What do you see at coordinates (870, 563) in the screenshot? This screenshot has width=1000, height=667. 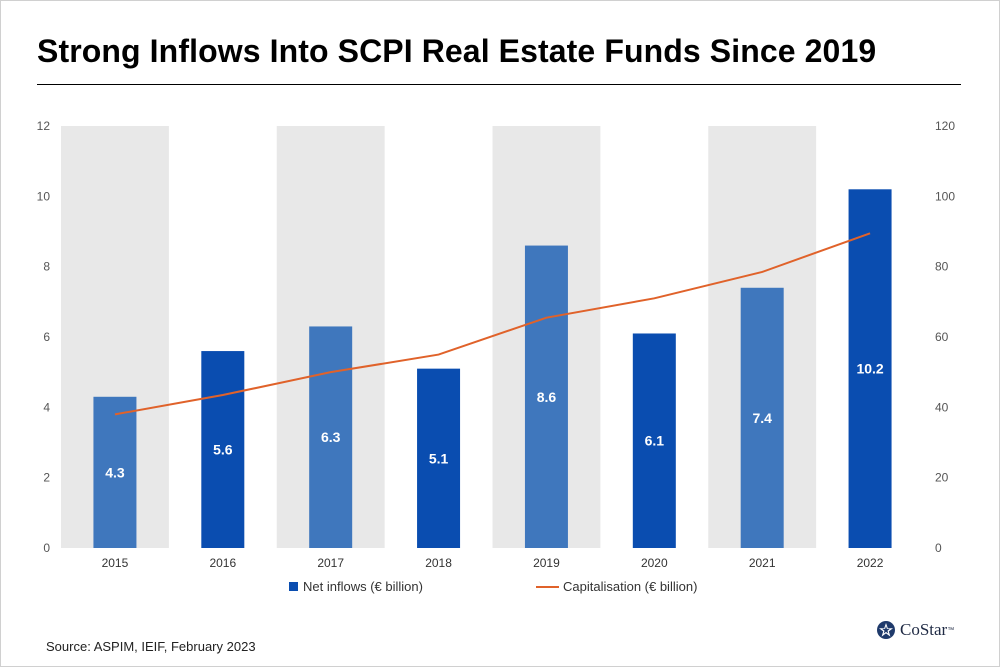 I see `x-axis-tick-2022: 2022` at bounding box center [870, 563].